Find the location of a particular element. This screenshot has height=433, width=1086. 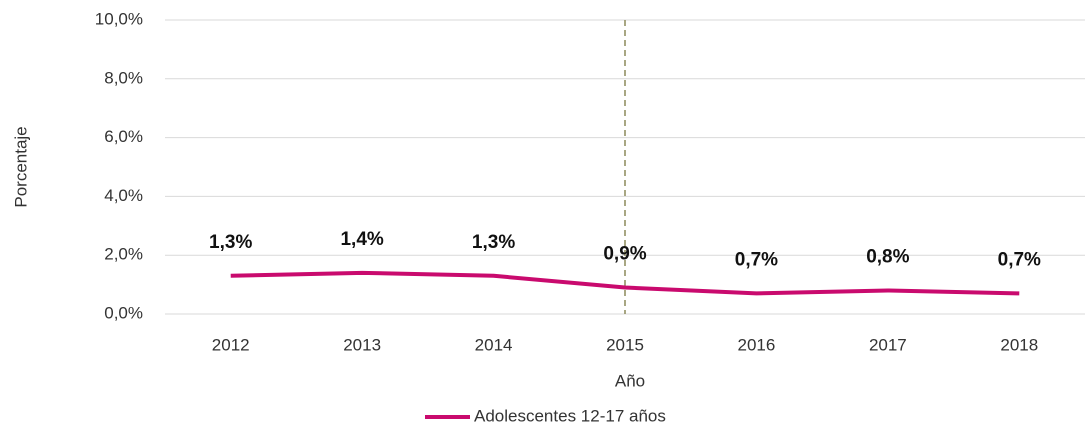

legend-label: Adolescentes 12-17 años is located at coordinates (570, 415).